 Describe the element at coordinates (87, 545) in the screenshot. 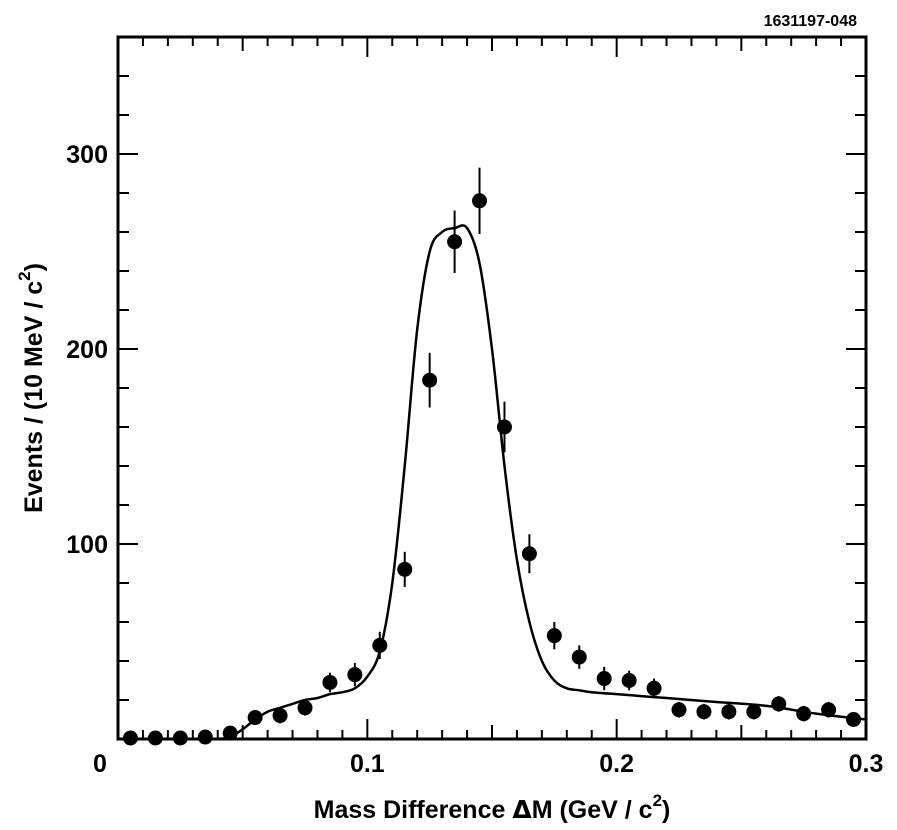

I see `y-tick-label: 100` at that location.